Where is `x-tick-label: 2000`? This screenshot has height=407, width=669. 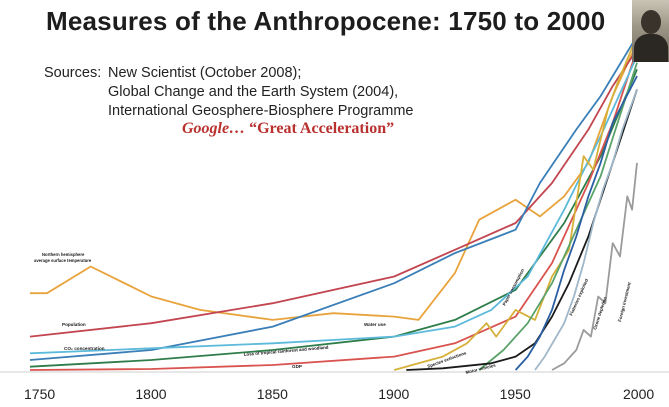 x-tick-label: 2000 is located at coordinates (638, 394).